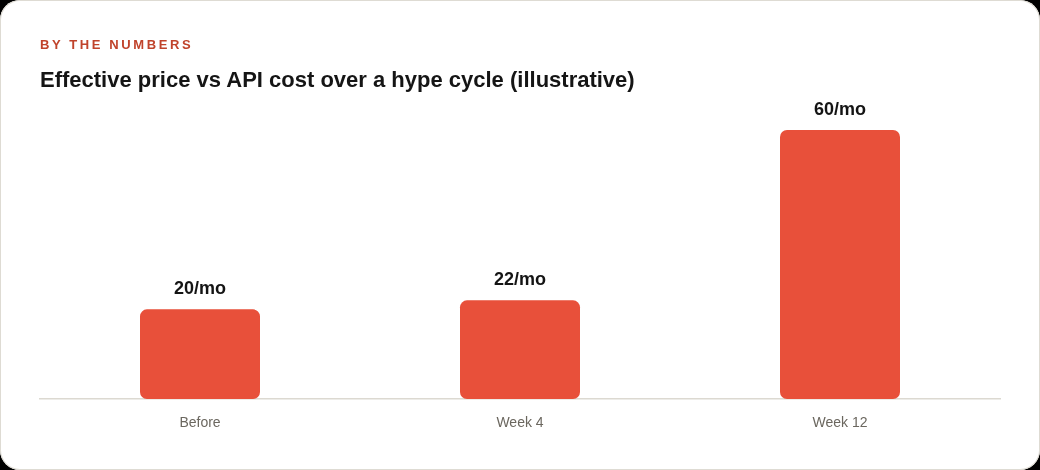 This screenshot has height=470, width=1040. What do you see at coordinates (200, 422) in the screenshot?
I see `x-tick-label: Before` at bounding box center [200, 422].